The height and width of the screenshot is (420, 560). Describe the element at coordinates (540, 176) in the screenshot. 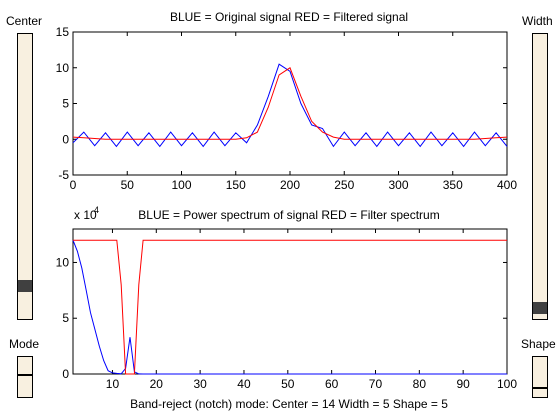

I see `width-slider` at that location.